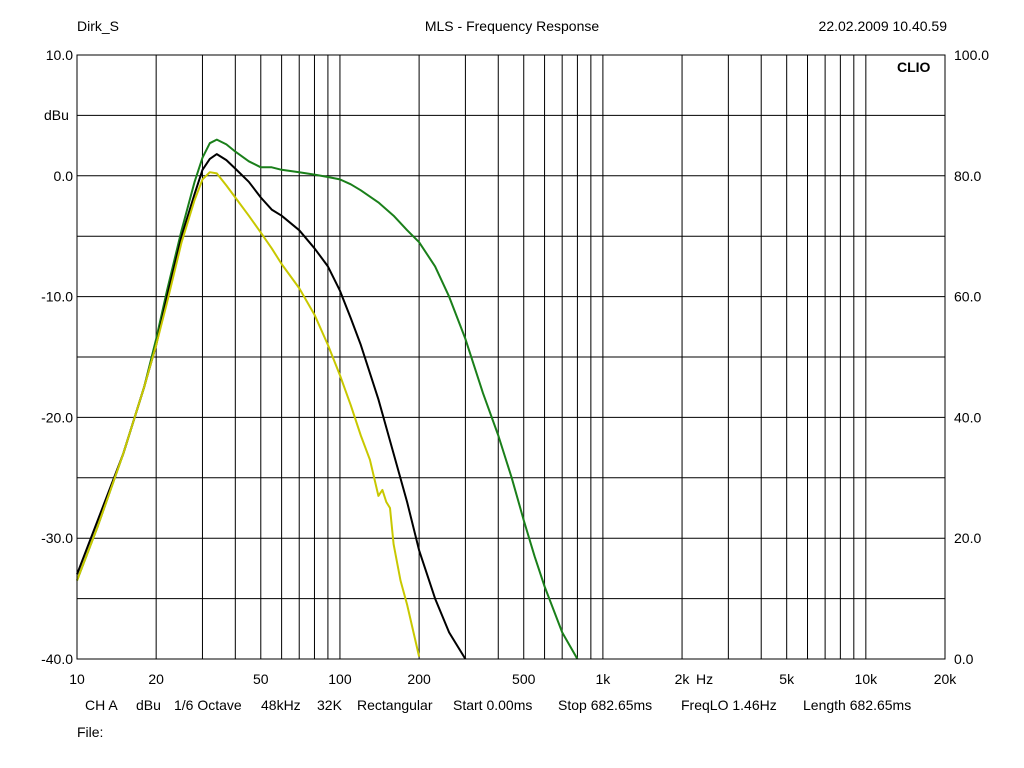  Describe the element at coordinates (946, 679) in the screenshot. I see `x-tick-label: 20k` at that location.